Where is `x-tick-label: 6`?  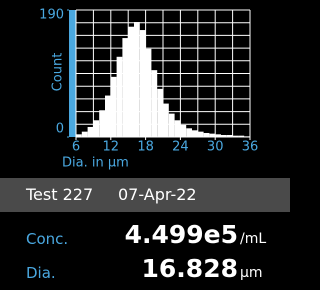 x-tick-label: 6 is located at coordinates (76, 147).